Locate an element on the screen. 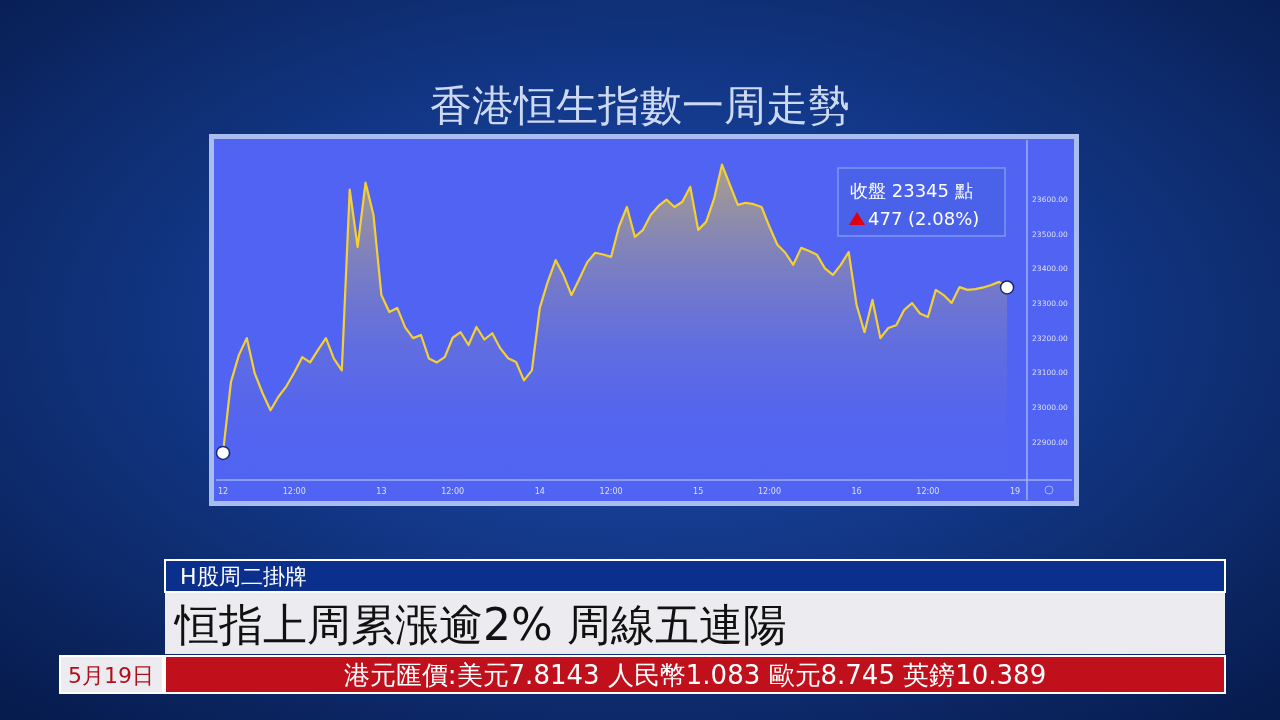 The width and height of the screenshot is (1280, 720). x-tick-label: 14 is located at coordinates (539, 491).